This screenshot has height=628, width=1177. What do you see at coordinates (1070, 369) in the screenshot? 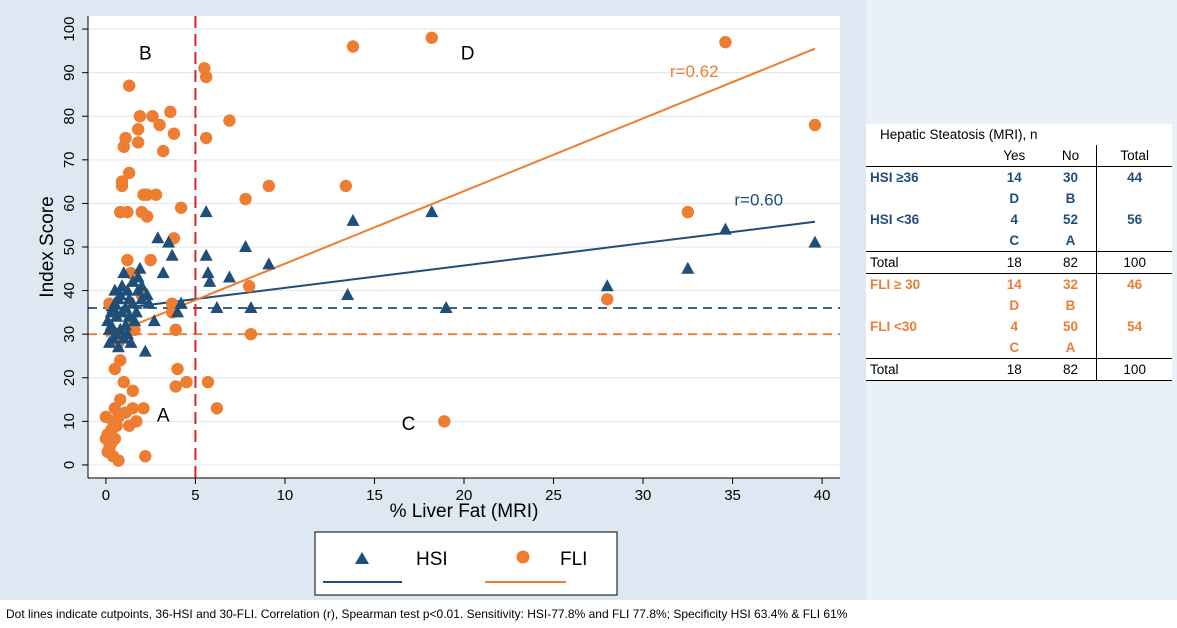
I see `cell-no: 82` at bounding box center [1070, 369].